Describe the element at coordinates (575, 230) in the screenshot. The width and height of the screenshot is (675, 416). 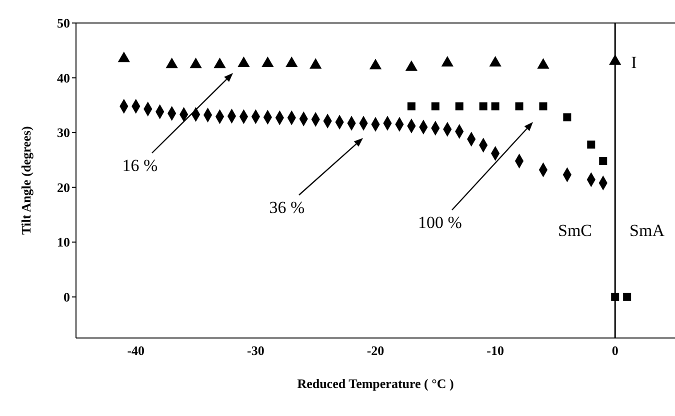
I see `annotation: SmC` at that location.